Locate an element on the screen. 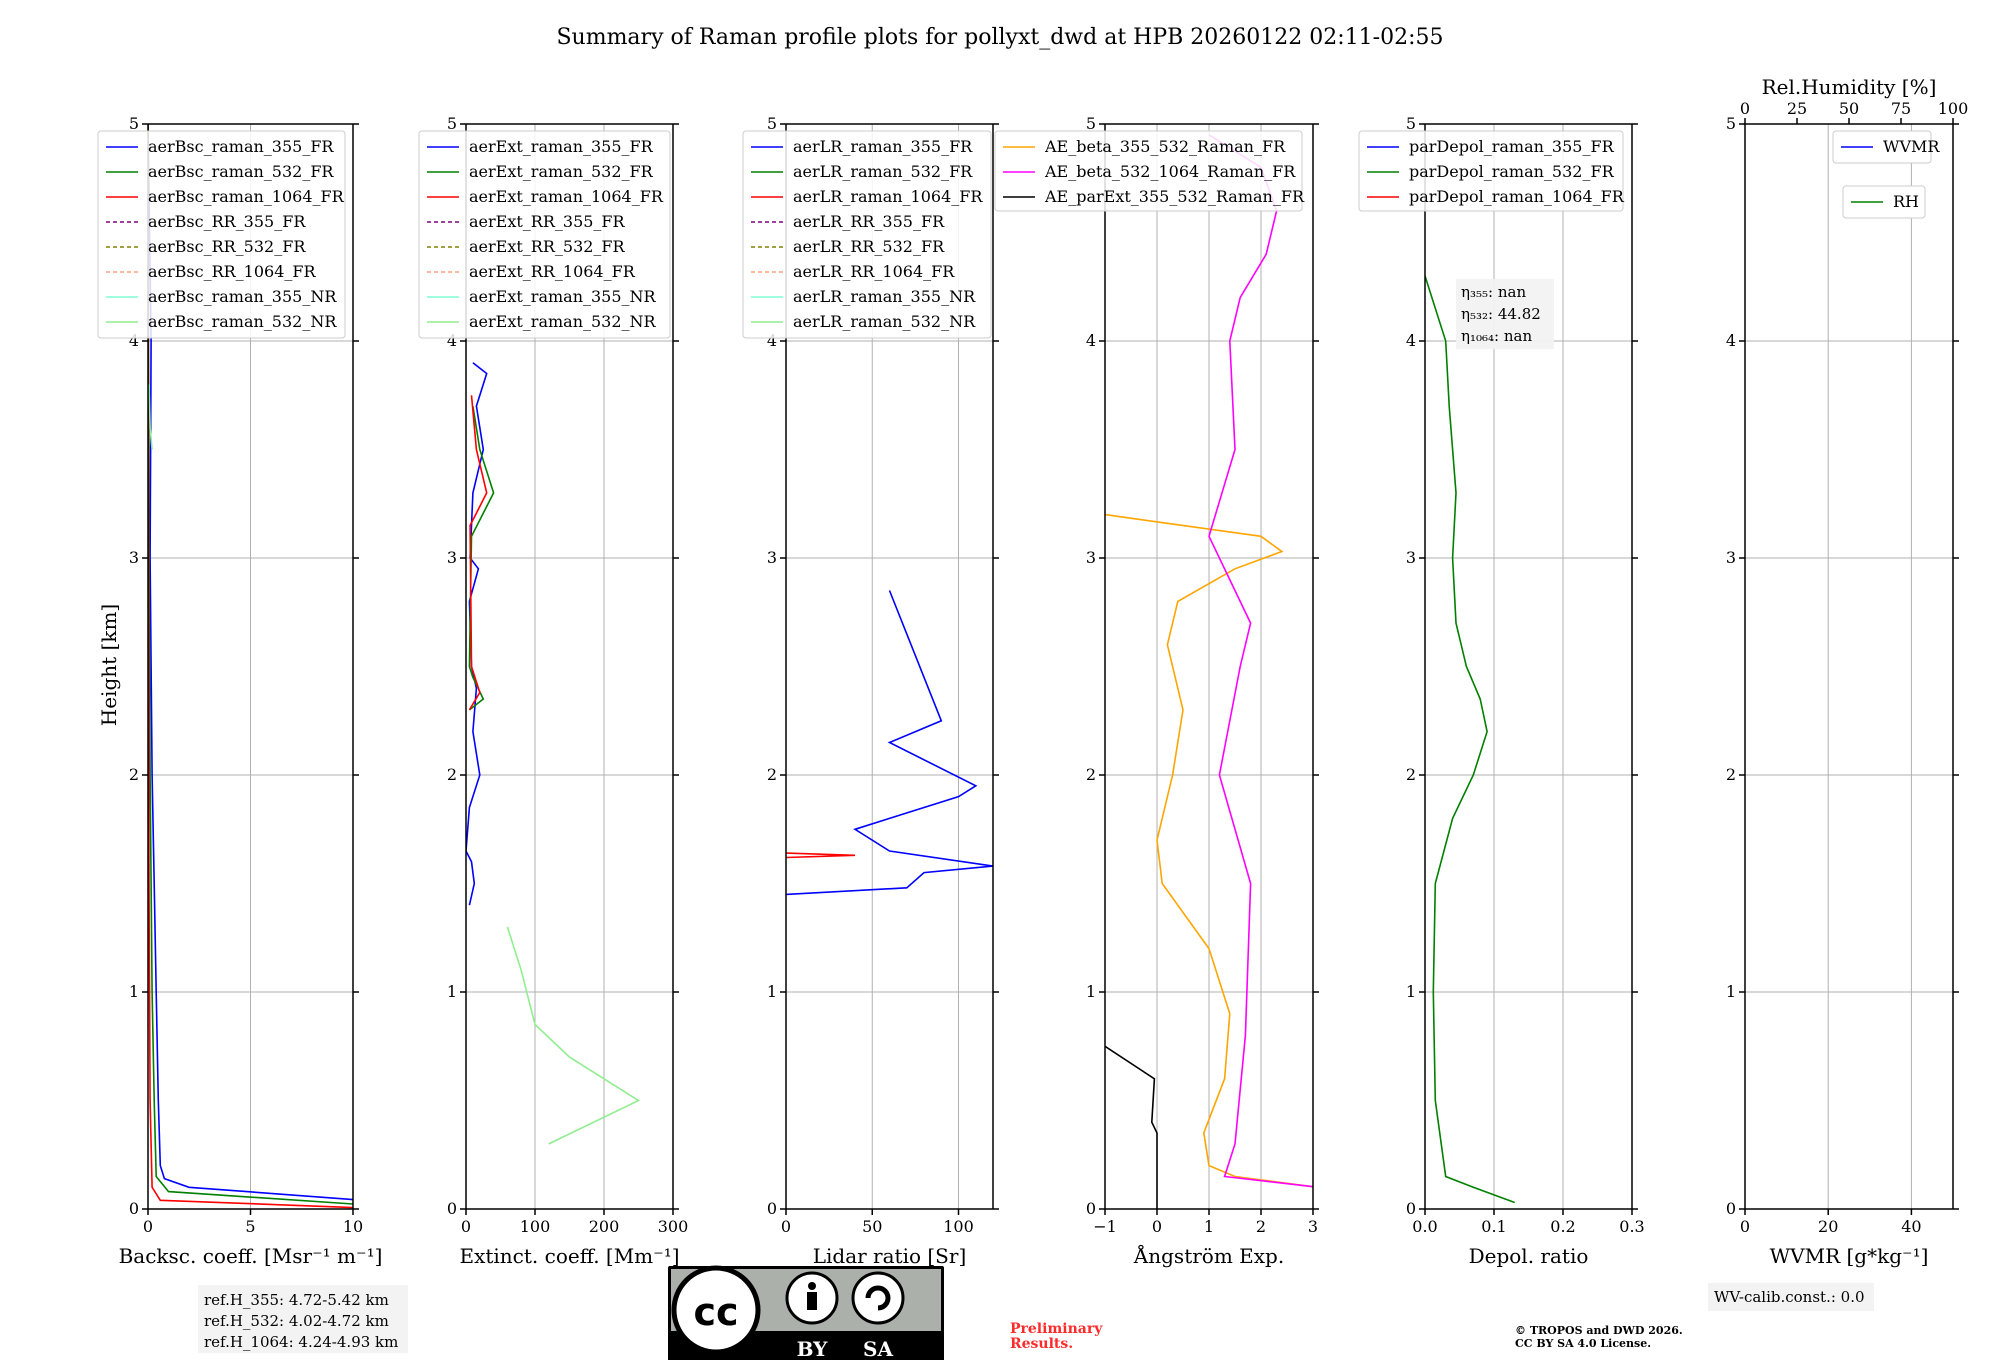 The height and width of the screenshot is (1360, 2000). legend-entry: aerLR_RR_1064_FR is located at coordinates (874, 271).